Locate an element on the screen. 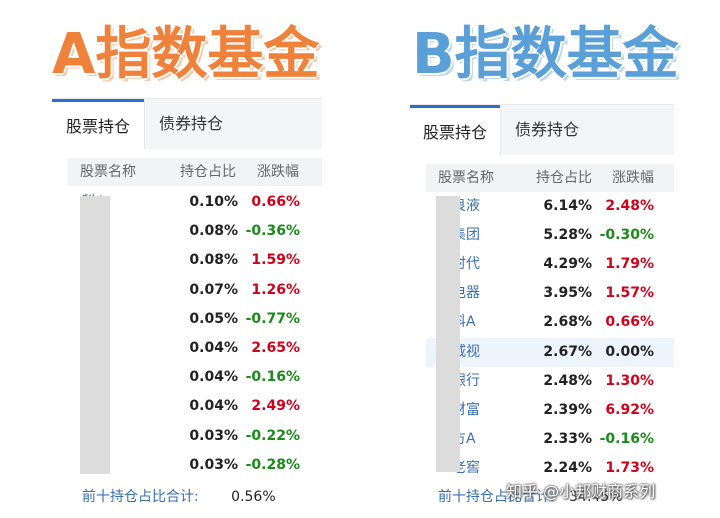 This screenshot has width=720, height=518. table-row: 科A 2.68% 0.66% is located at coordinates (550, 322).